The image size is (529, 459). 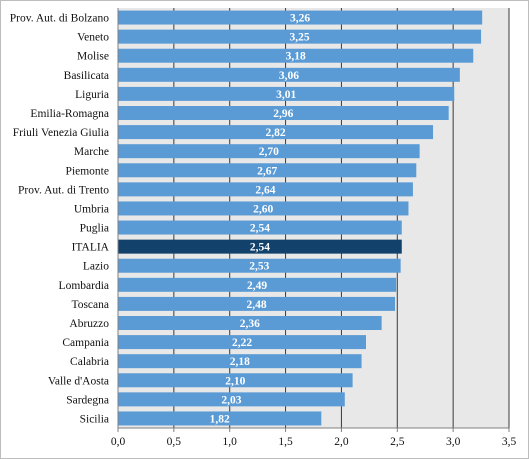 I want to click on value-label: 3,01, so click(x=286, y=95).